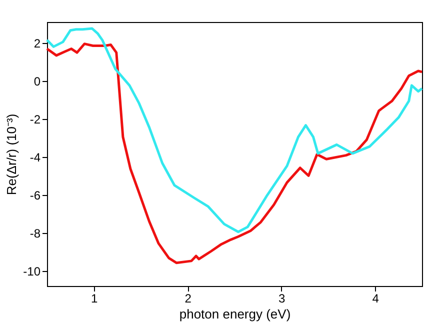 This screenshot has height=334, width=448. What do you see at coordinates (37, 81) in the screenshot?
I see `y-tick-label: 0` at bounding box center [37, 81].